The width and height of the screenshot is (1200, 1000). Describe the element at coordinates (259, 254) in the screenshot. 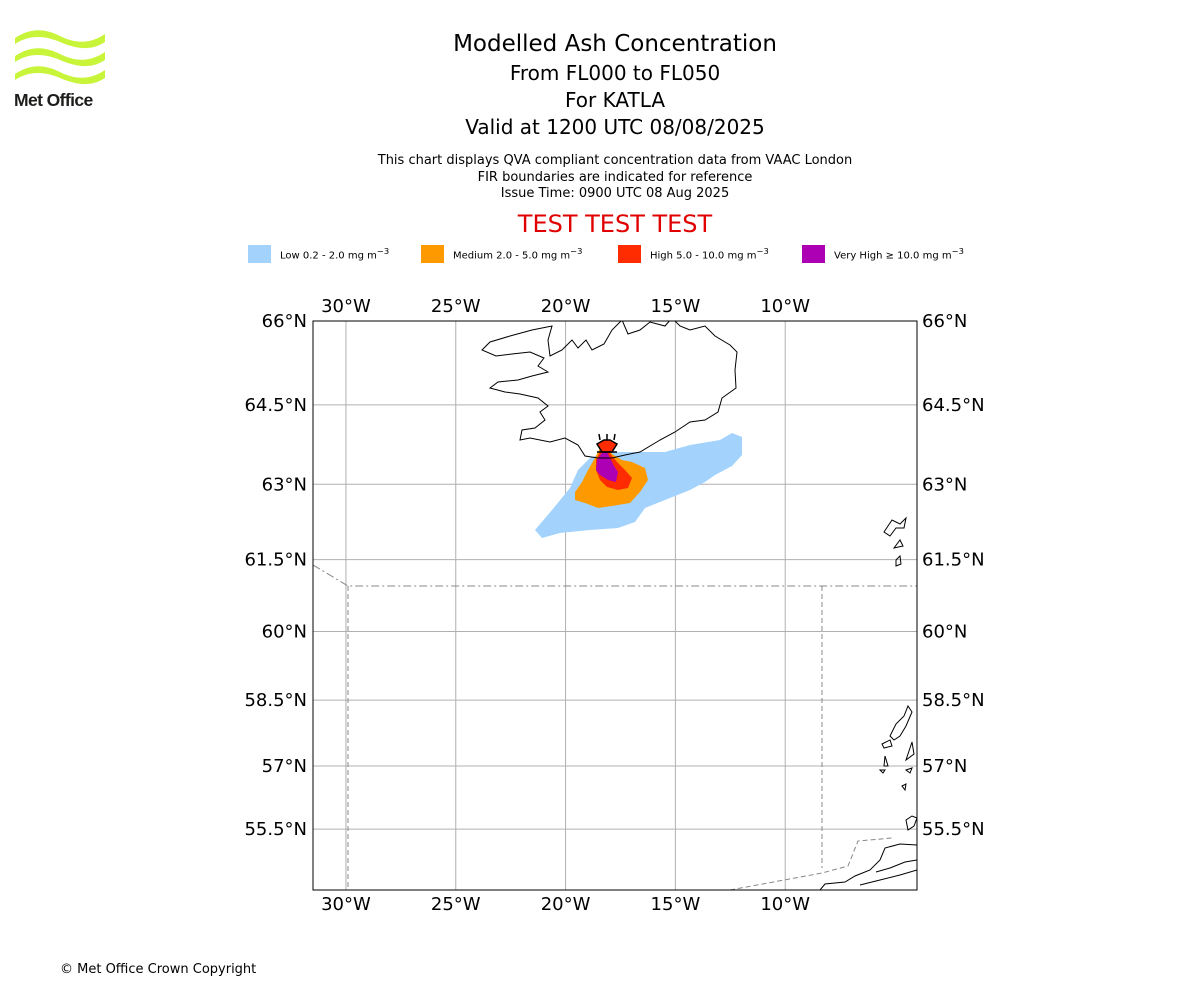

I see `legend-swatch-low` at that location.